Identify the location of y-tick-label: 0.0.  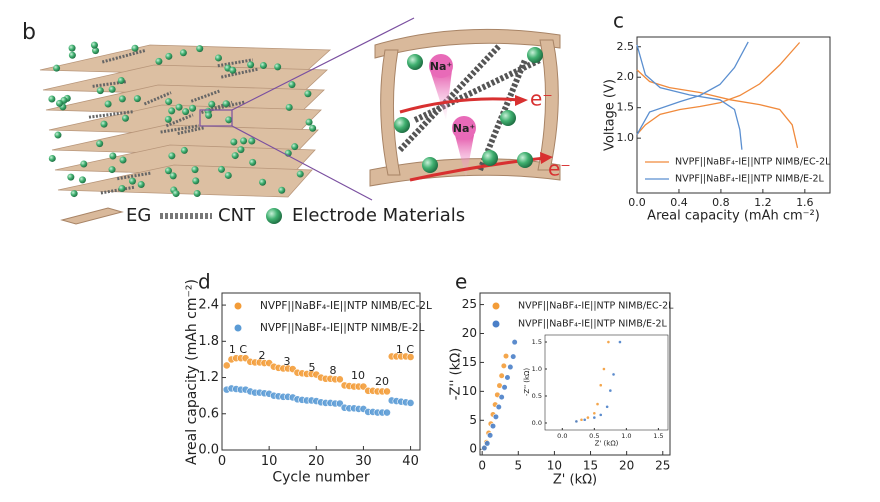
(208, 450).